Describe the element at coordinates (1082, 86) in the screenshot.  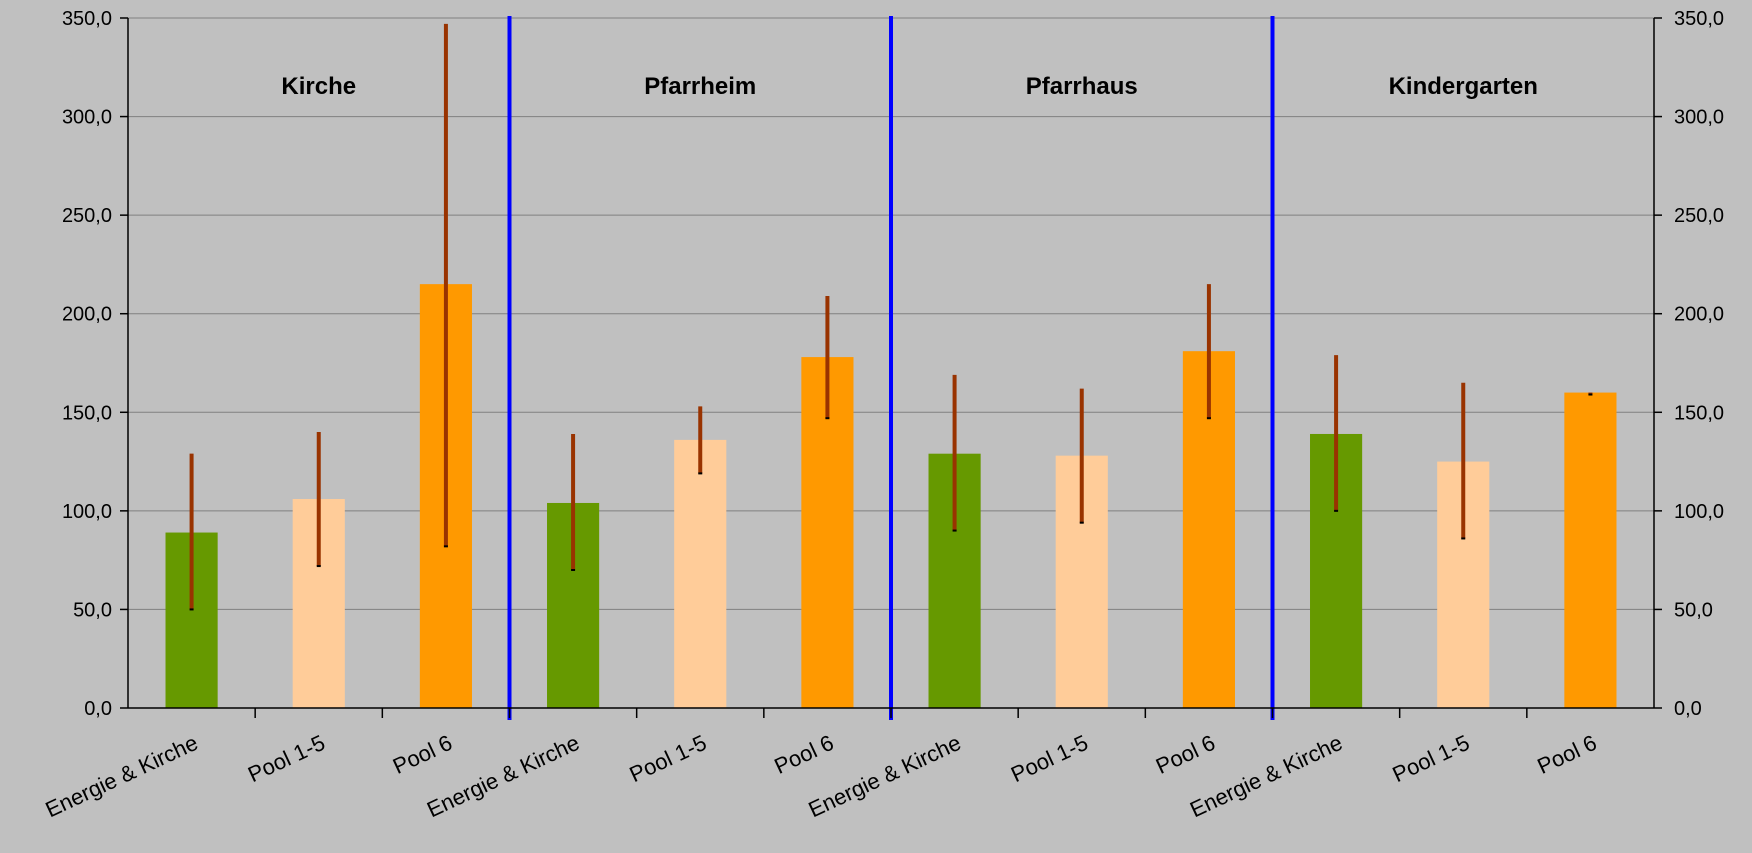
I see `group-label: Pfarrhaus` at that location.